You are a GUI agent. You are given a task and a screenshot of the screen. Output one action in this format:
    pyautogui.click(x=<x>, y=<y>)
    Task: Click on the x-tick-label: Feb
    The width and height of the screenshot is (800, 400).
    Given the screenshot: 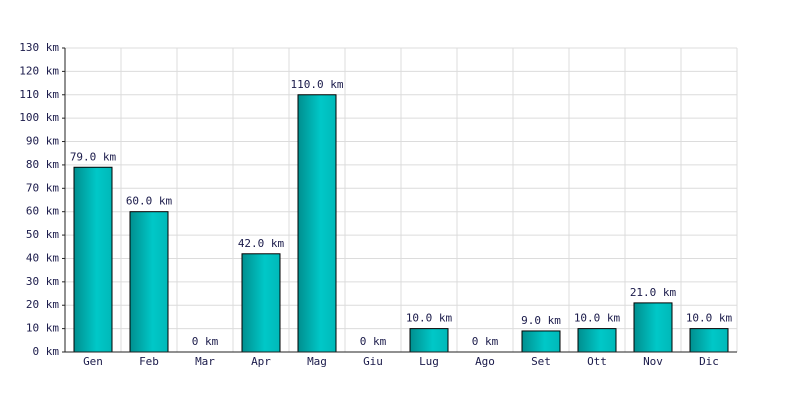 What is the action you would take?
    pyautogui.click(x=149, y=361)
    